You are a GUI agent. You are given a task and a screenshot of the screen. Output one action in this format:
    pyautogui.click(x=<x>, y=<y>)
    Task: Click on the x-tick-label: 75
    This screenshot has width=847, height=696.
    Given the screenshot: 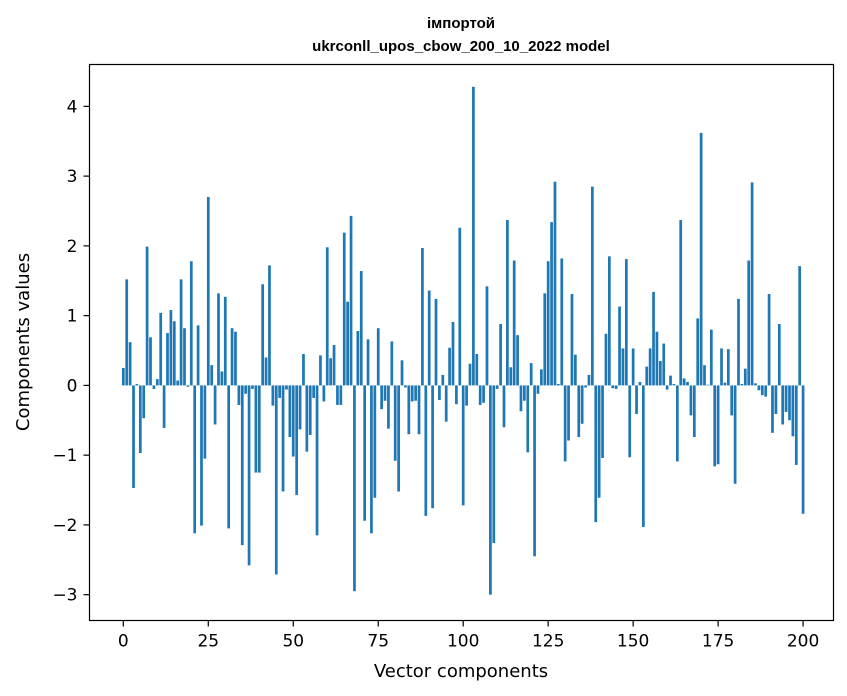 What is the action you would take?
    pyautogui.click(x=378, y=642)
    